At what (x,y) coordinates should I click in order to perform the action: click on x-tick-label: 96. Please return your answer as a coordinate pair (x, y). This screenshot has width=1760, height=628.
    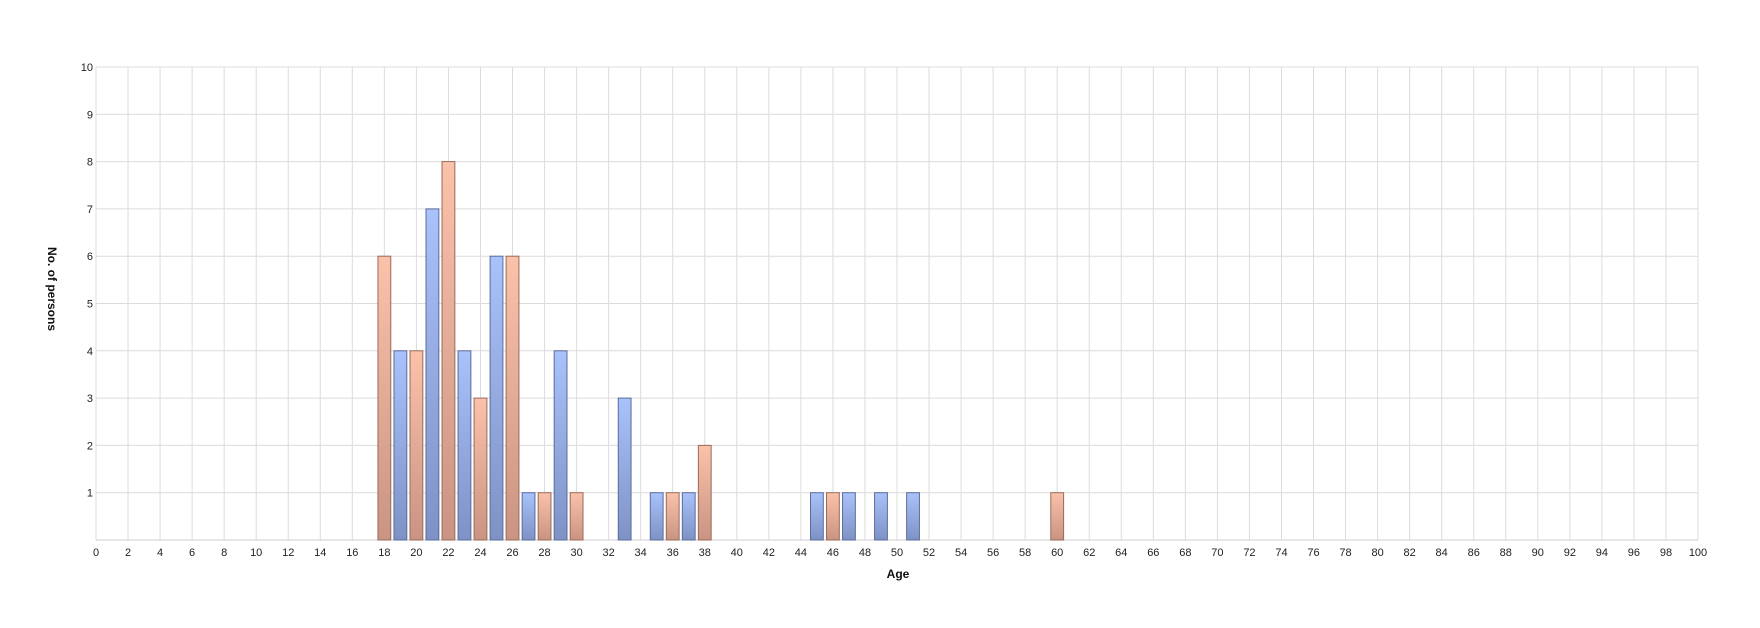
    Looking at the image, I should click on (1634, 553).